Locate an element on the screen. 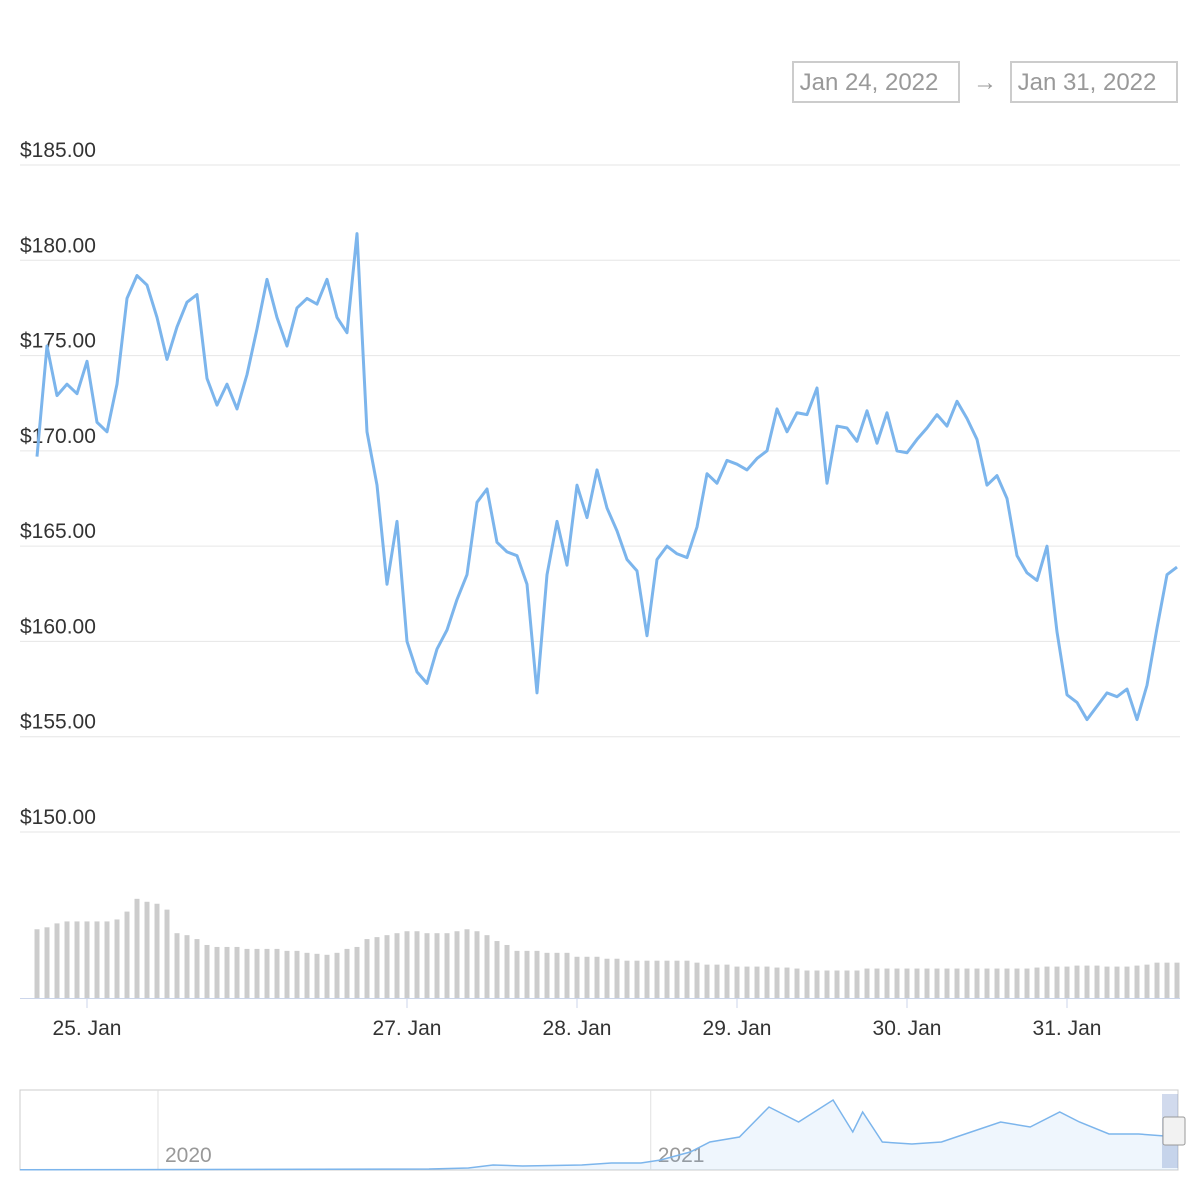 This screenshot has width=1200, height=1204. volume-bars is located at coordinates (607, 948).